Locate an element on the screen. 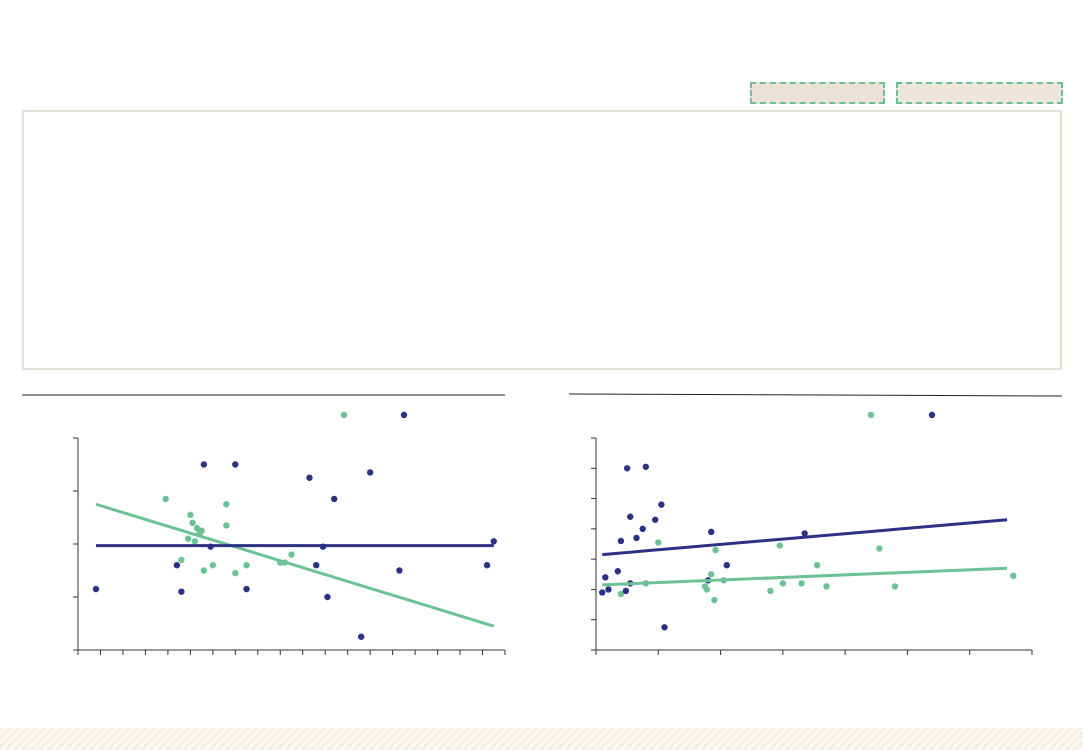  footer-band is located at coordinates (541, 739).